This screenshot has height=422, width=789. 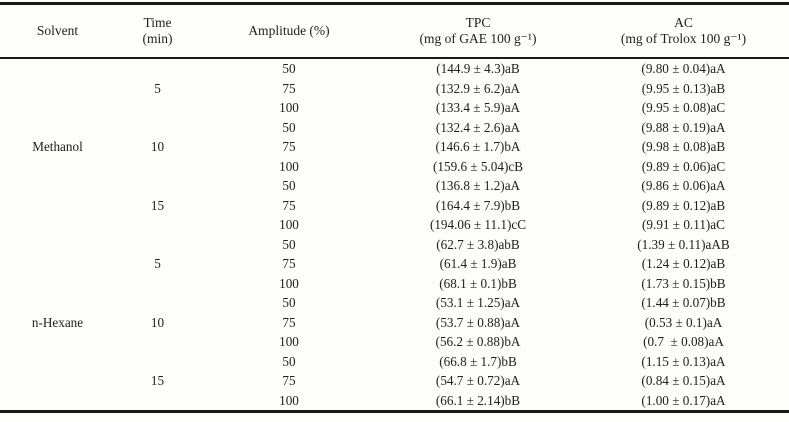 I want to click on cell-ac: (9.98 ± 0.08)aB, so click(x=683, y=146).